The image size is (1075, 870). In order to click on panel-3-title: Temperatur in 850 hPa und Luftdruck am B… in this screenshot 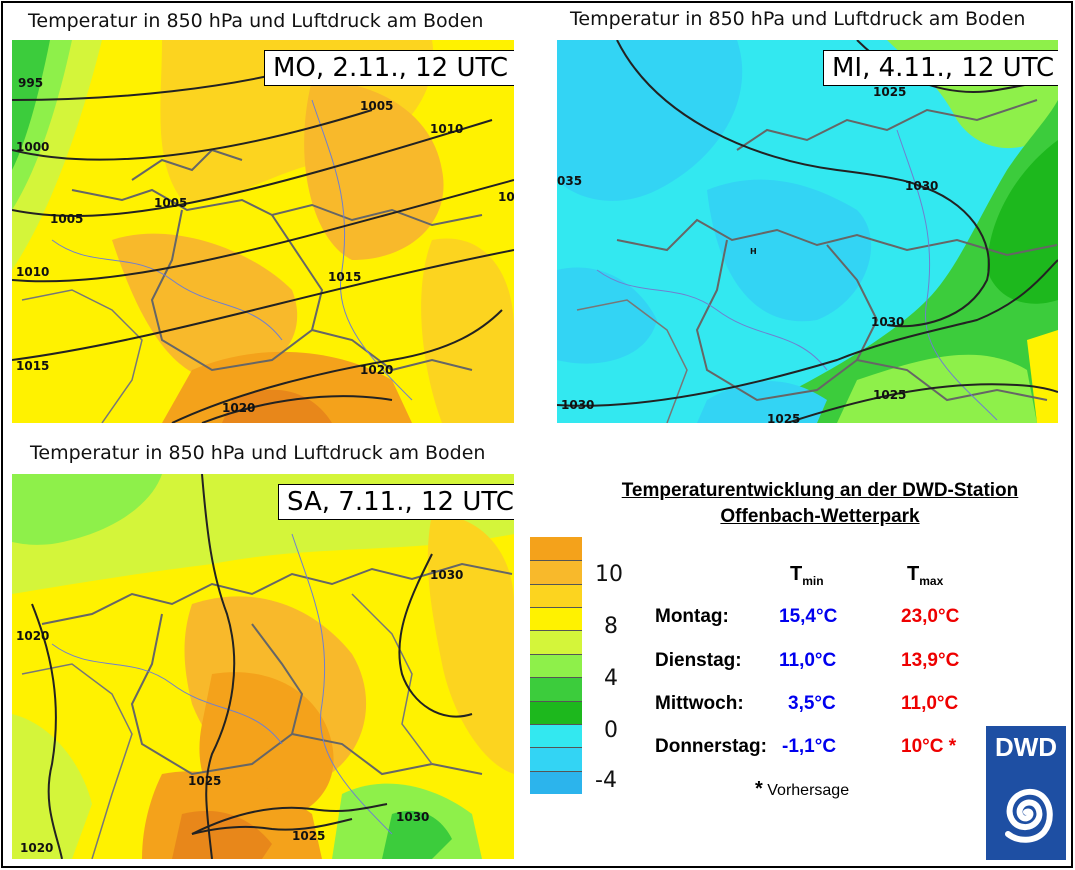, I will do `click(258, 453)`.